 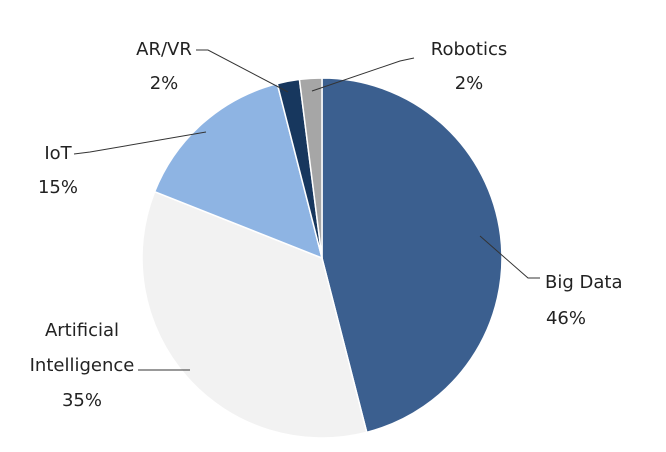 What do you see at coordinates (310, 168) in the screenshot?
I see `pie-slice-robotics` at bounding box center [310, 168].